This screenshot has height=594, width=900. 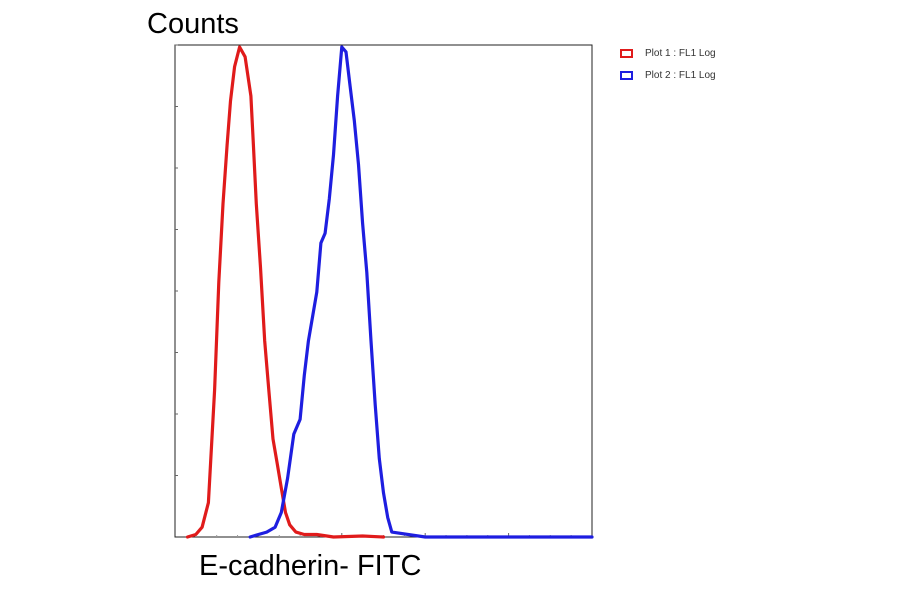 I want to click on legend-entry-2: Plot 2 : FL1 Log, so click(x=668, y=75).